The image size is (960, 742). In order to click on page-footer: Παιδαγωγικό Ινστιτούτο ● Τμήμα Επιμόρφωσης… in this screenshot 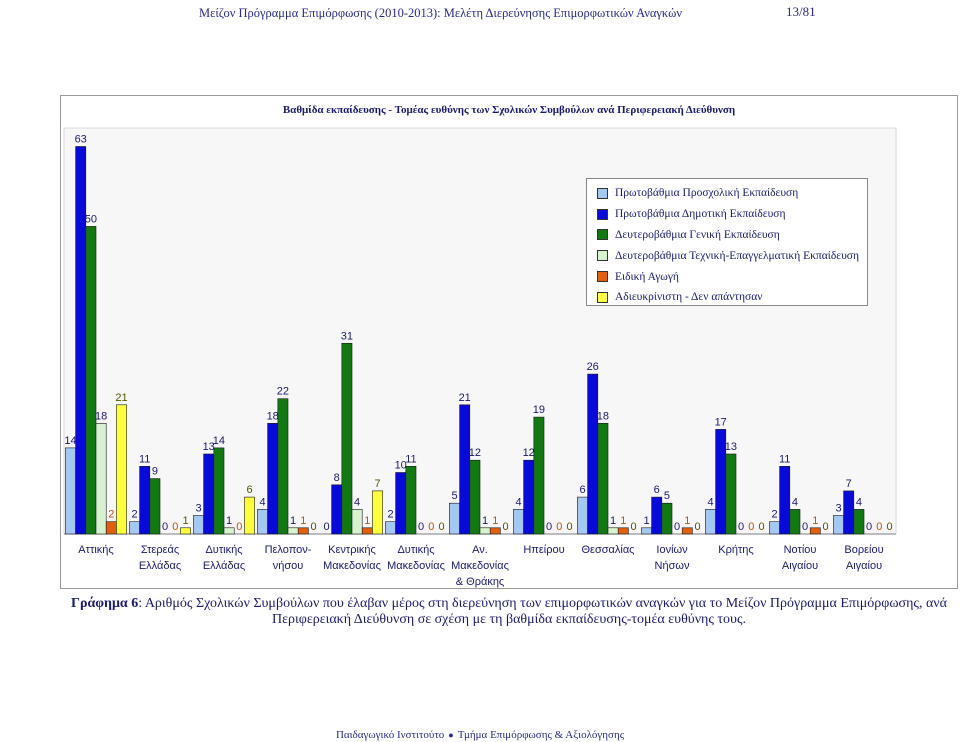, I will do `click(480, 735)`.